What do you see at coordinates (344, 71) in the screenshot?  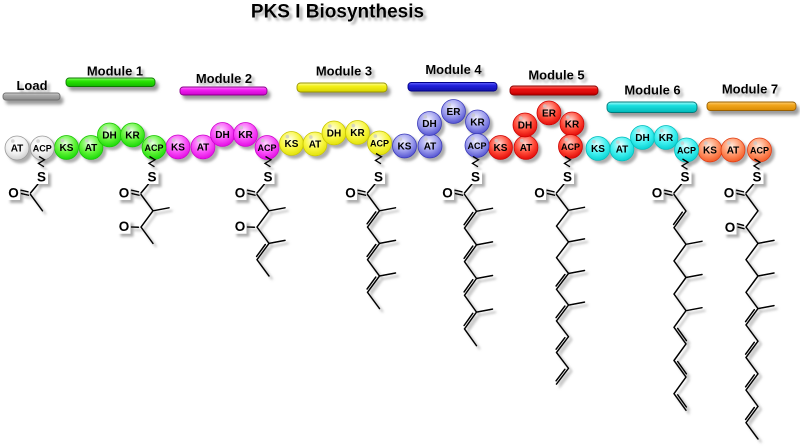 I see `svg-text: Module 3` at bounding box center [344, 71].